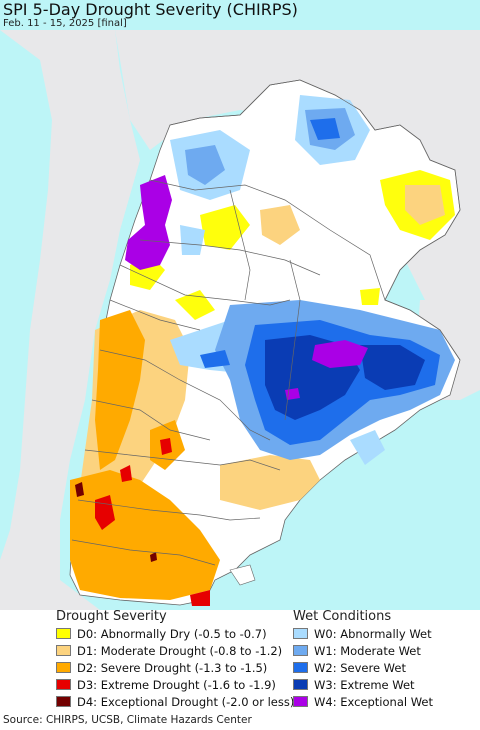  I want to click on legend-label-w0: W0: Abnormally Wet, so click(373, 633).